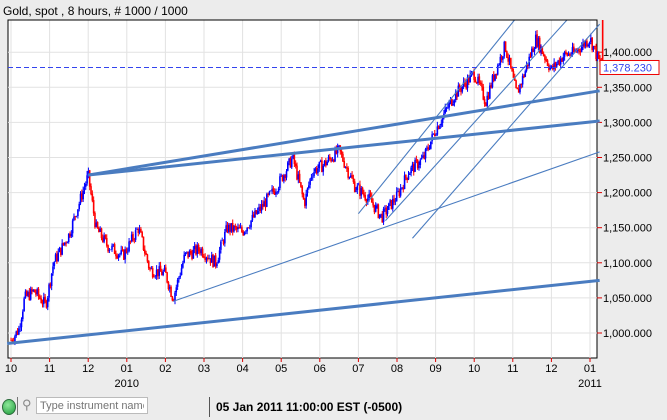 The height and width of the screenshot is (420, 667). Describe the element at coordinates (627, 194) in the screenshot. I see `y-tick-label: 1,200.000` at that location.